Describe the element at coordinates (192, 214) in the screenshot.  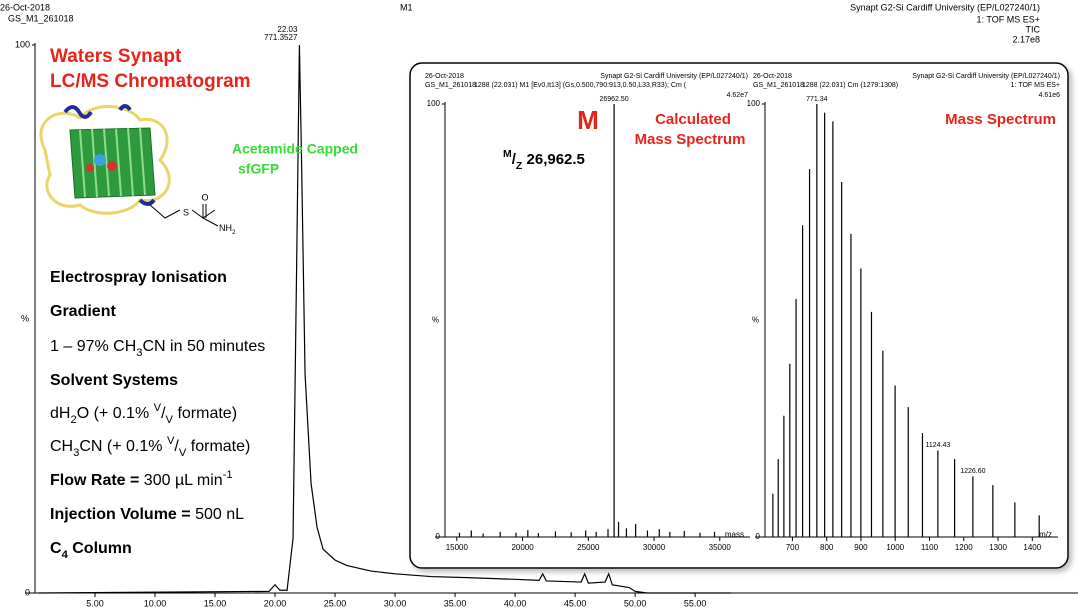
I see `structure: S O NH2` at that location.